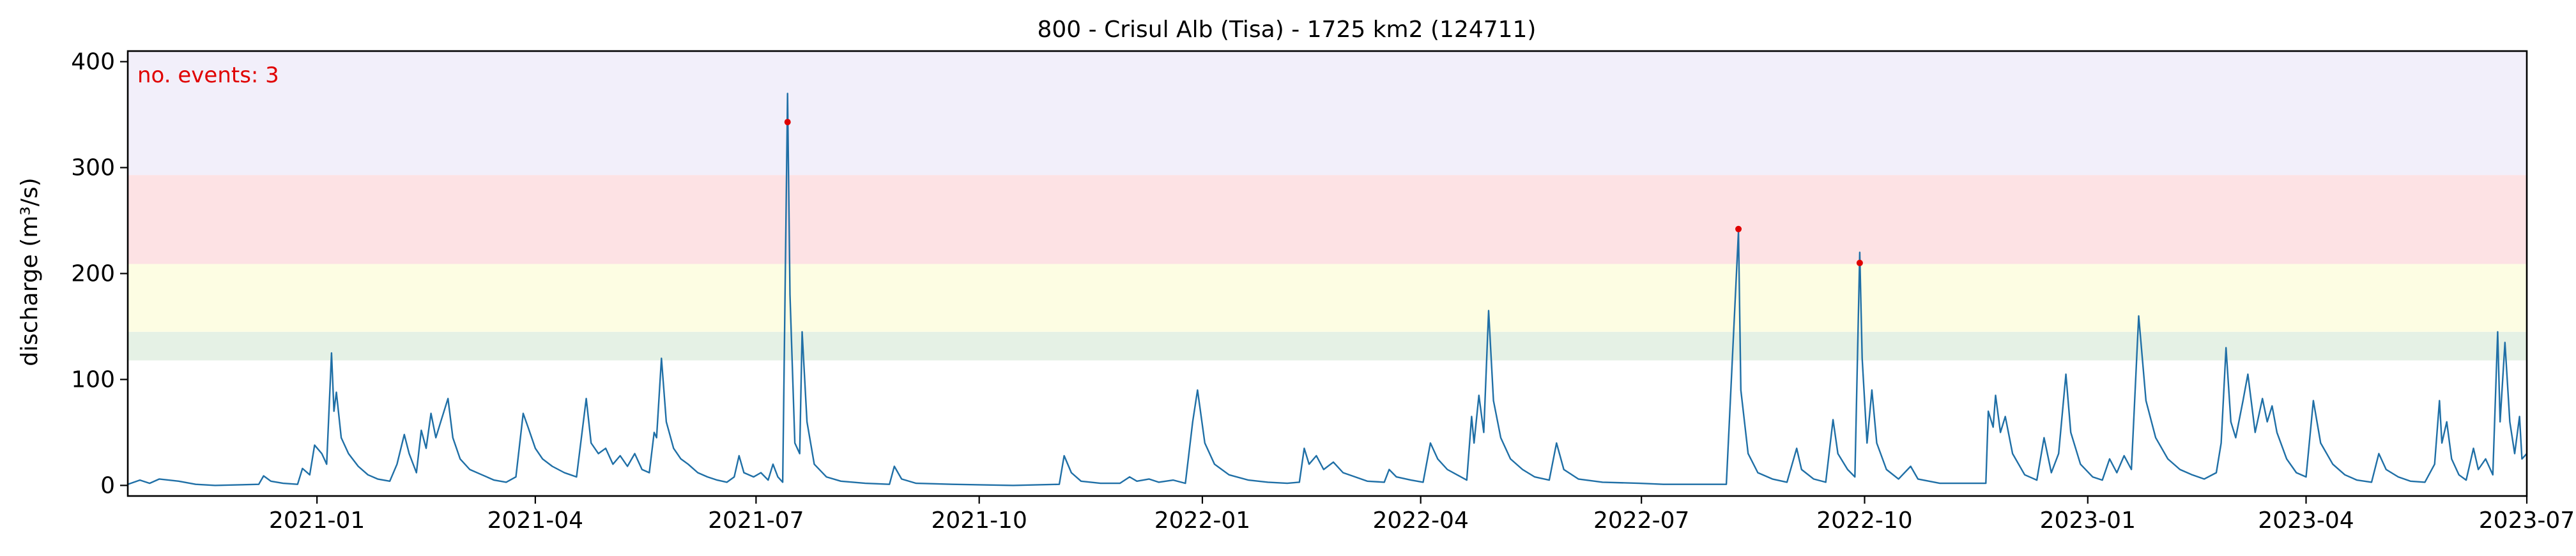 The height and width of the screenshot is (556, 2576). Describe the element at coordinates (1641, 520) in the screenshot. I see `x-tick-label: 2022-07` at that location.